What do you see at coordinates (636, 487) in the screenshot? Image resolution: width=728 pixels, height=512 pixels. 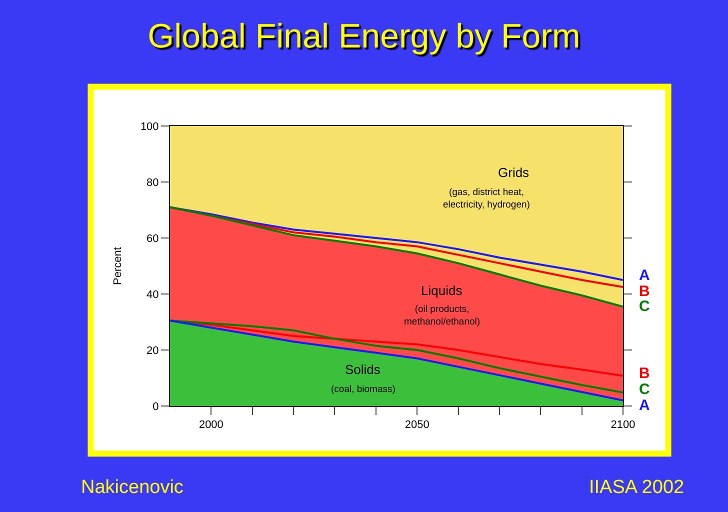 I see `text: IIASA 2002` at bounding box center [636, 487].